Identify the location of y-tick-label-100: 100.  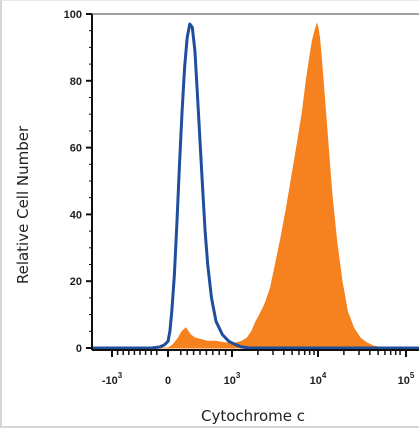
(73, 15).